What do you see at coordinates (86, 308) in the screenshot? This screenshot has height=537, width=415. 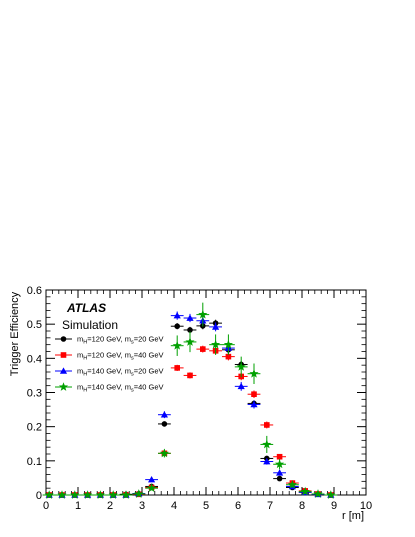 I see `atlas-label: ATLAS` at bounding box center [86, 308].